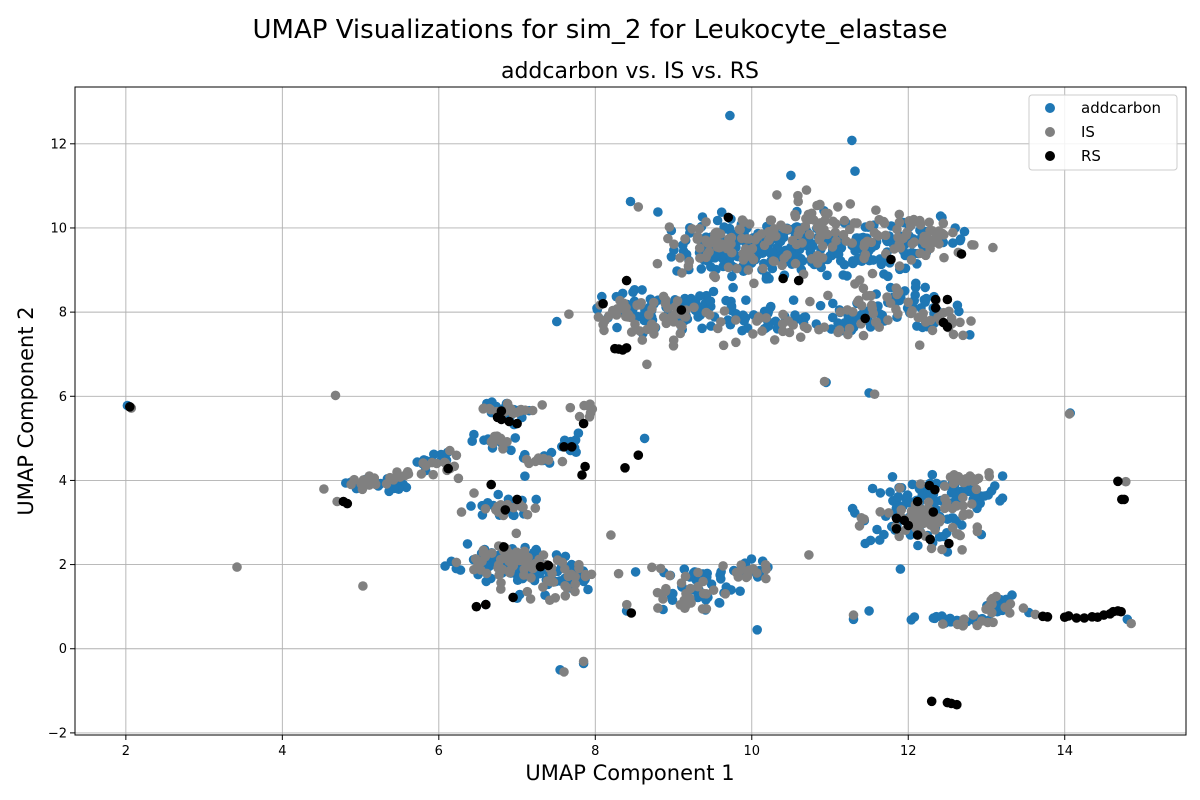 This screenshot has width=1200, height=800. Describe the element at coordinates (595, 751) in the screenshot. I see `x-tick-label: 8` at that location.